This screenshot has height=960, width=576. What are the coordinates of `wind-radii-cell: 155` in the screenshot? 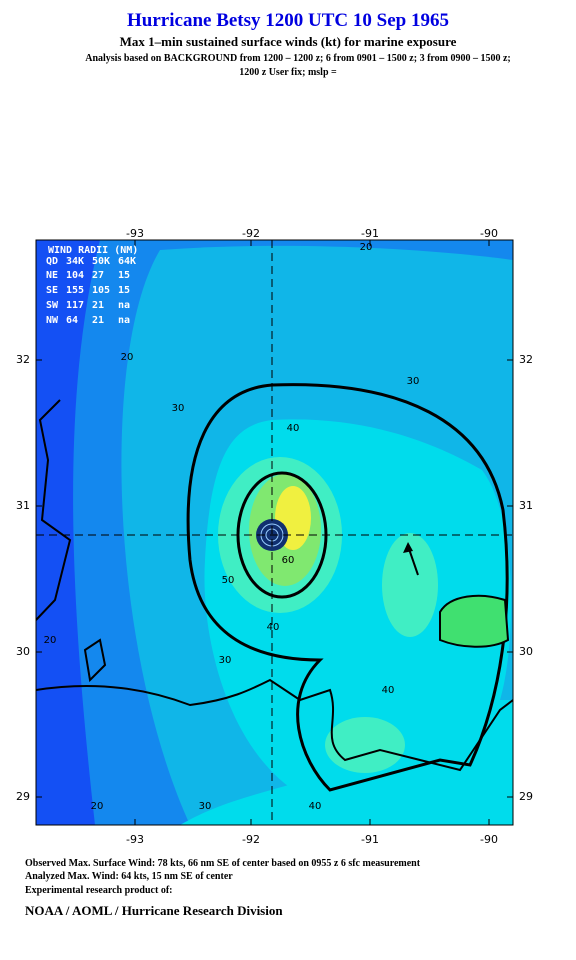 It's located at (75, 290).